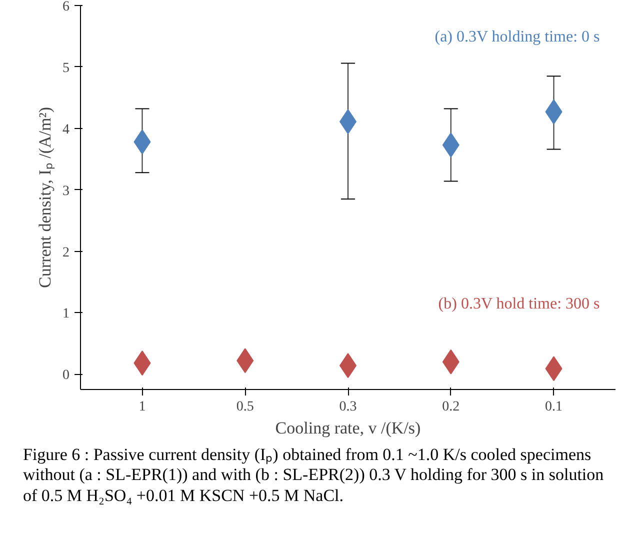 The image size is (635, 555). Describe the element at coordinates (314, 475) in the screenshot. I see `caption: Figure 6 : Passive current density (Iₚ) obtained from 0.1 ~1.0 K/s cooled specimens without (a : SL-EPR(1)) and with (b : SL-EPR(2)) 0.3 V holding for 300 s in solution of 0.5 M H₂SO₄ +0.01 M KSCN +0.5 M NaCl.` at that location.